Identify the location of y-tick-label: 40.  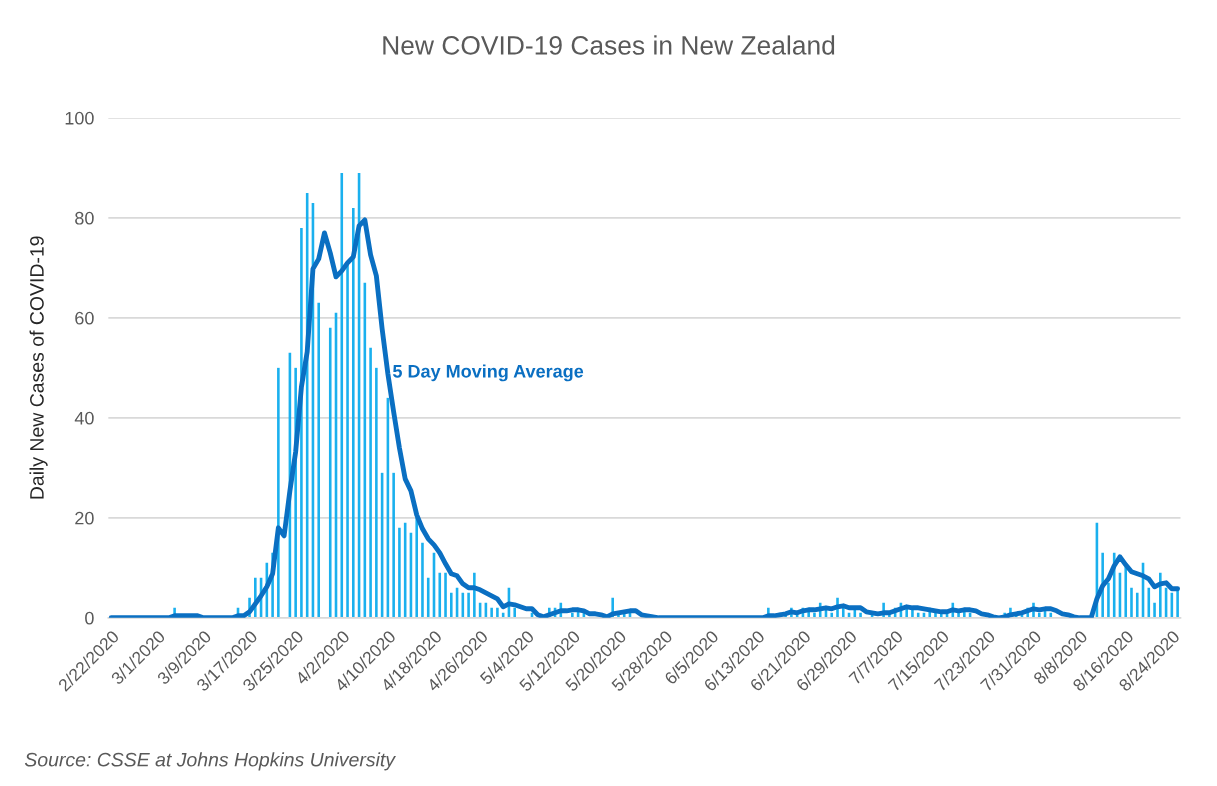
(84, 418).